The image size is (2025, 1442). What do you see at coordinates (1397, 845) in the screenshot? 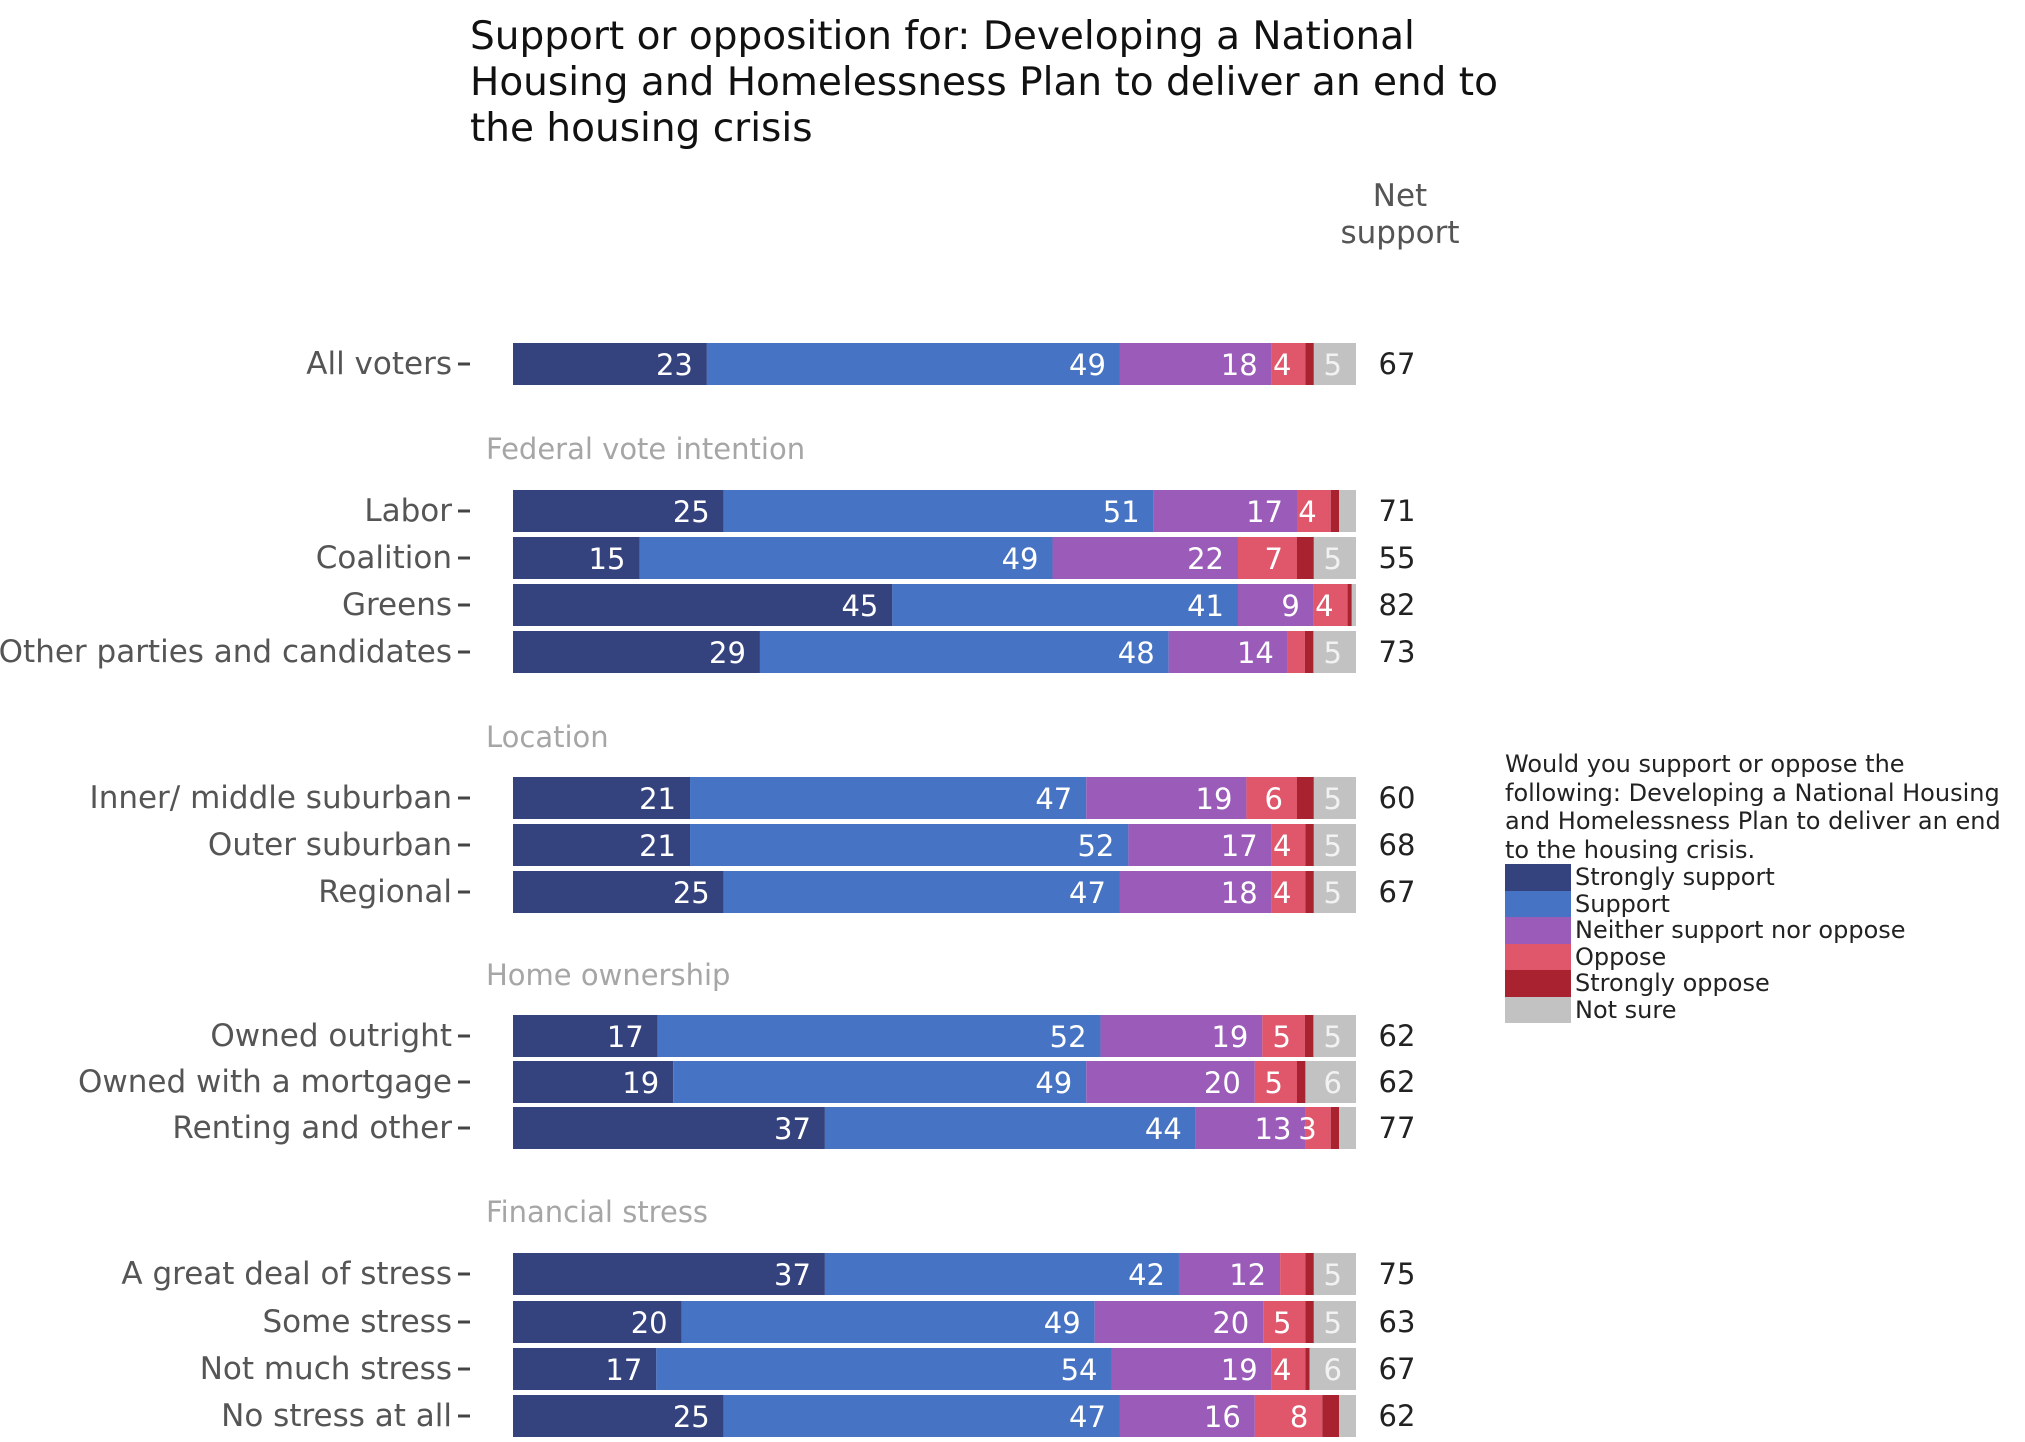
I see `net-support-value: 68` at bounding box center [1397, 845].